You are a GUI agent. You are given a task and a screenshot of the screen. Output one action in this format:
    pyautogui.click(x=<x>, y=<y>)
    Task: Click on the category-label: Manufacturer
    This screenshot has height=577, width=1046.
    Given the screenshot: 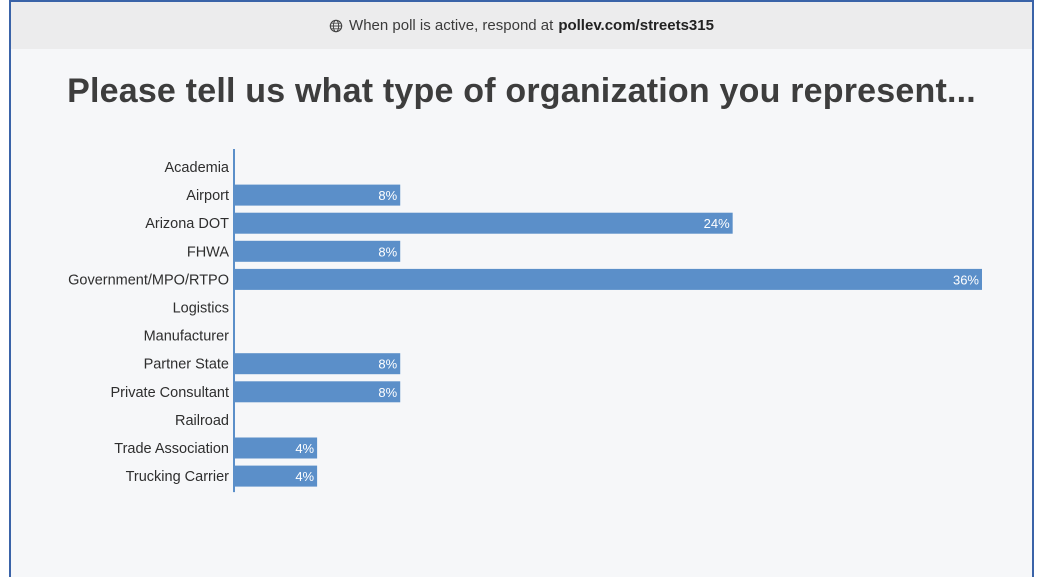 What is the action you would take?
    pyautogui.click(x=187, y=337)
    